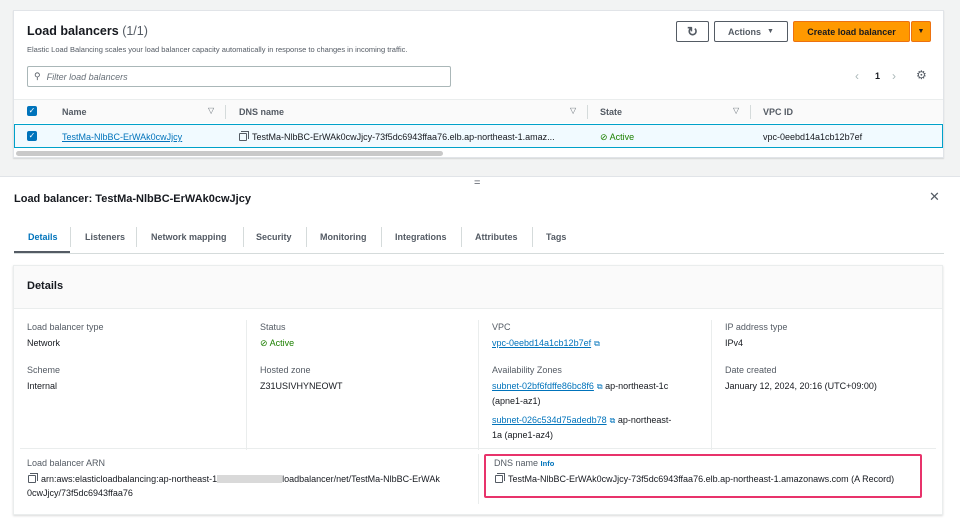 The width and height of the screenshot is (960, 521). Describe the element at coordinates (734, 343) in the screenshot. I see `ip-type-value: IPv4` at that location.